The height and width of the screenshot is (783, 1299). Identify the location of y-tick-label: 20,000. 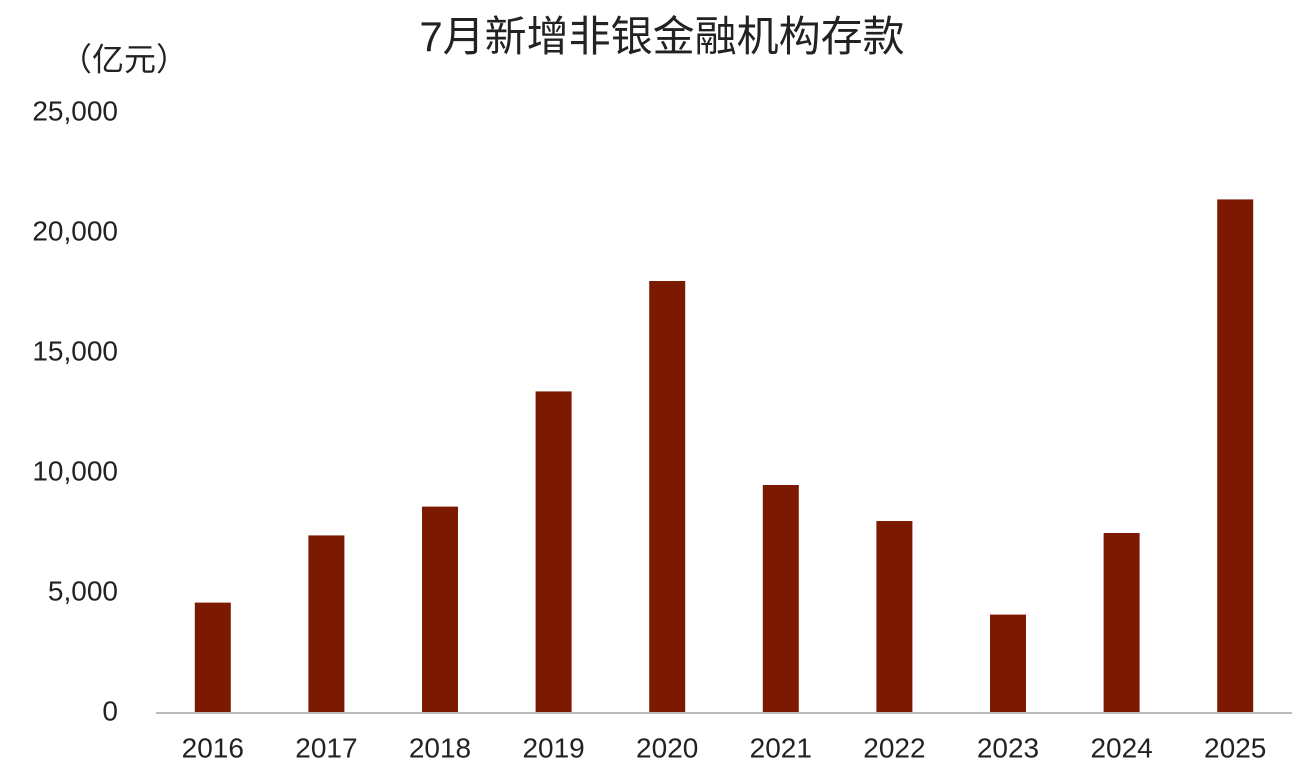
(75, 230).